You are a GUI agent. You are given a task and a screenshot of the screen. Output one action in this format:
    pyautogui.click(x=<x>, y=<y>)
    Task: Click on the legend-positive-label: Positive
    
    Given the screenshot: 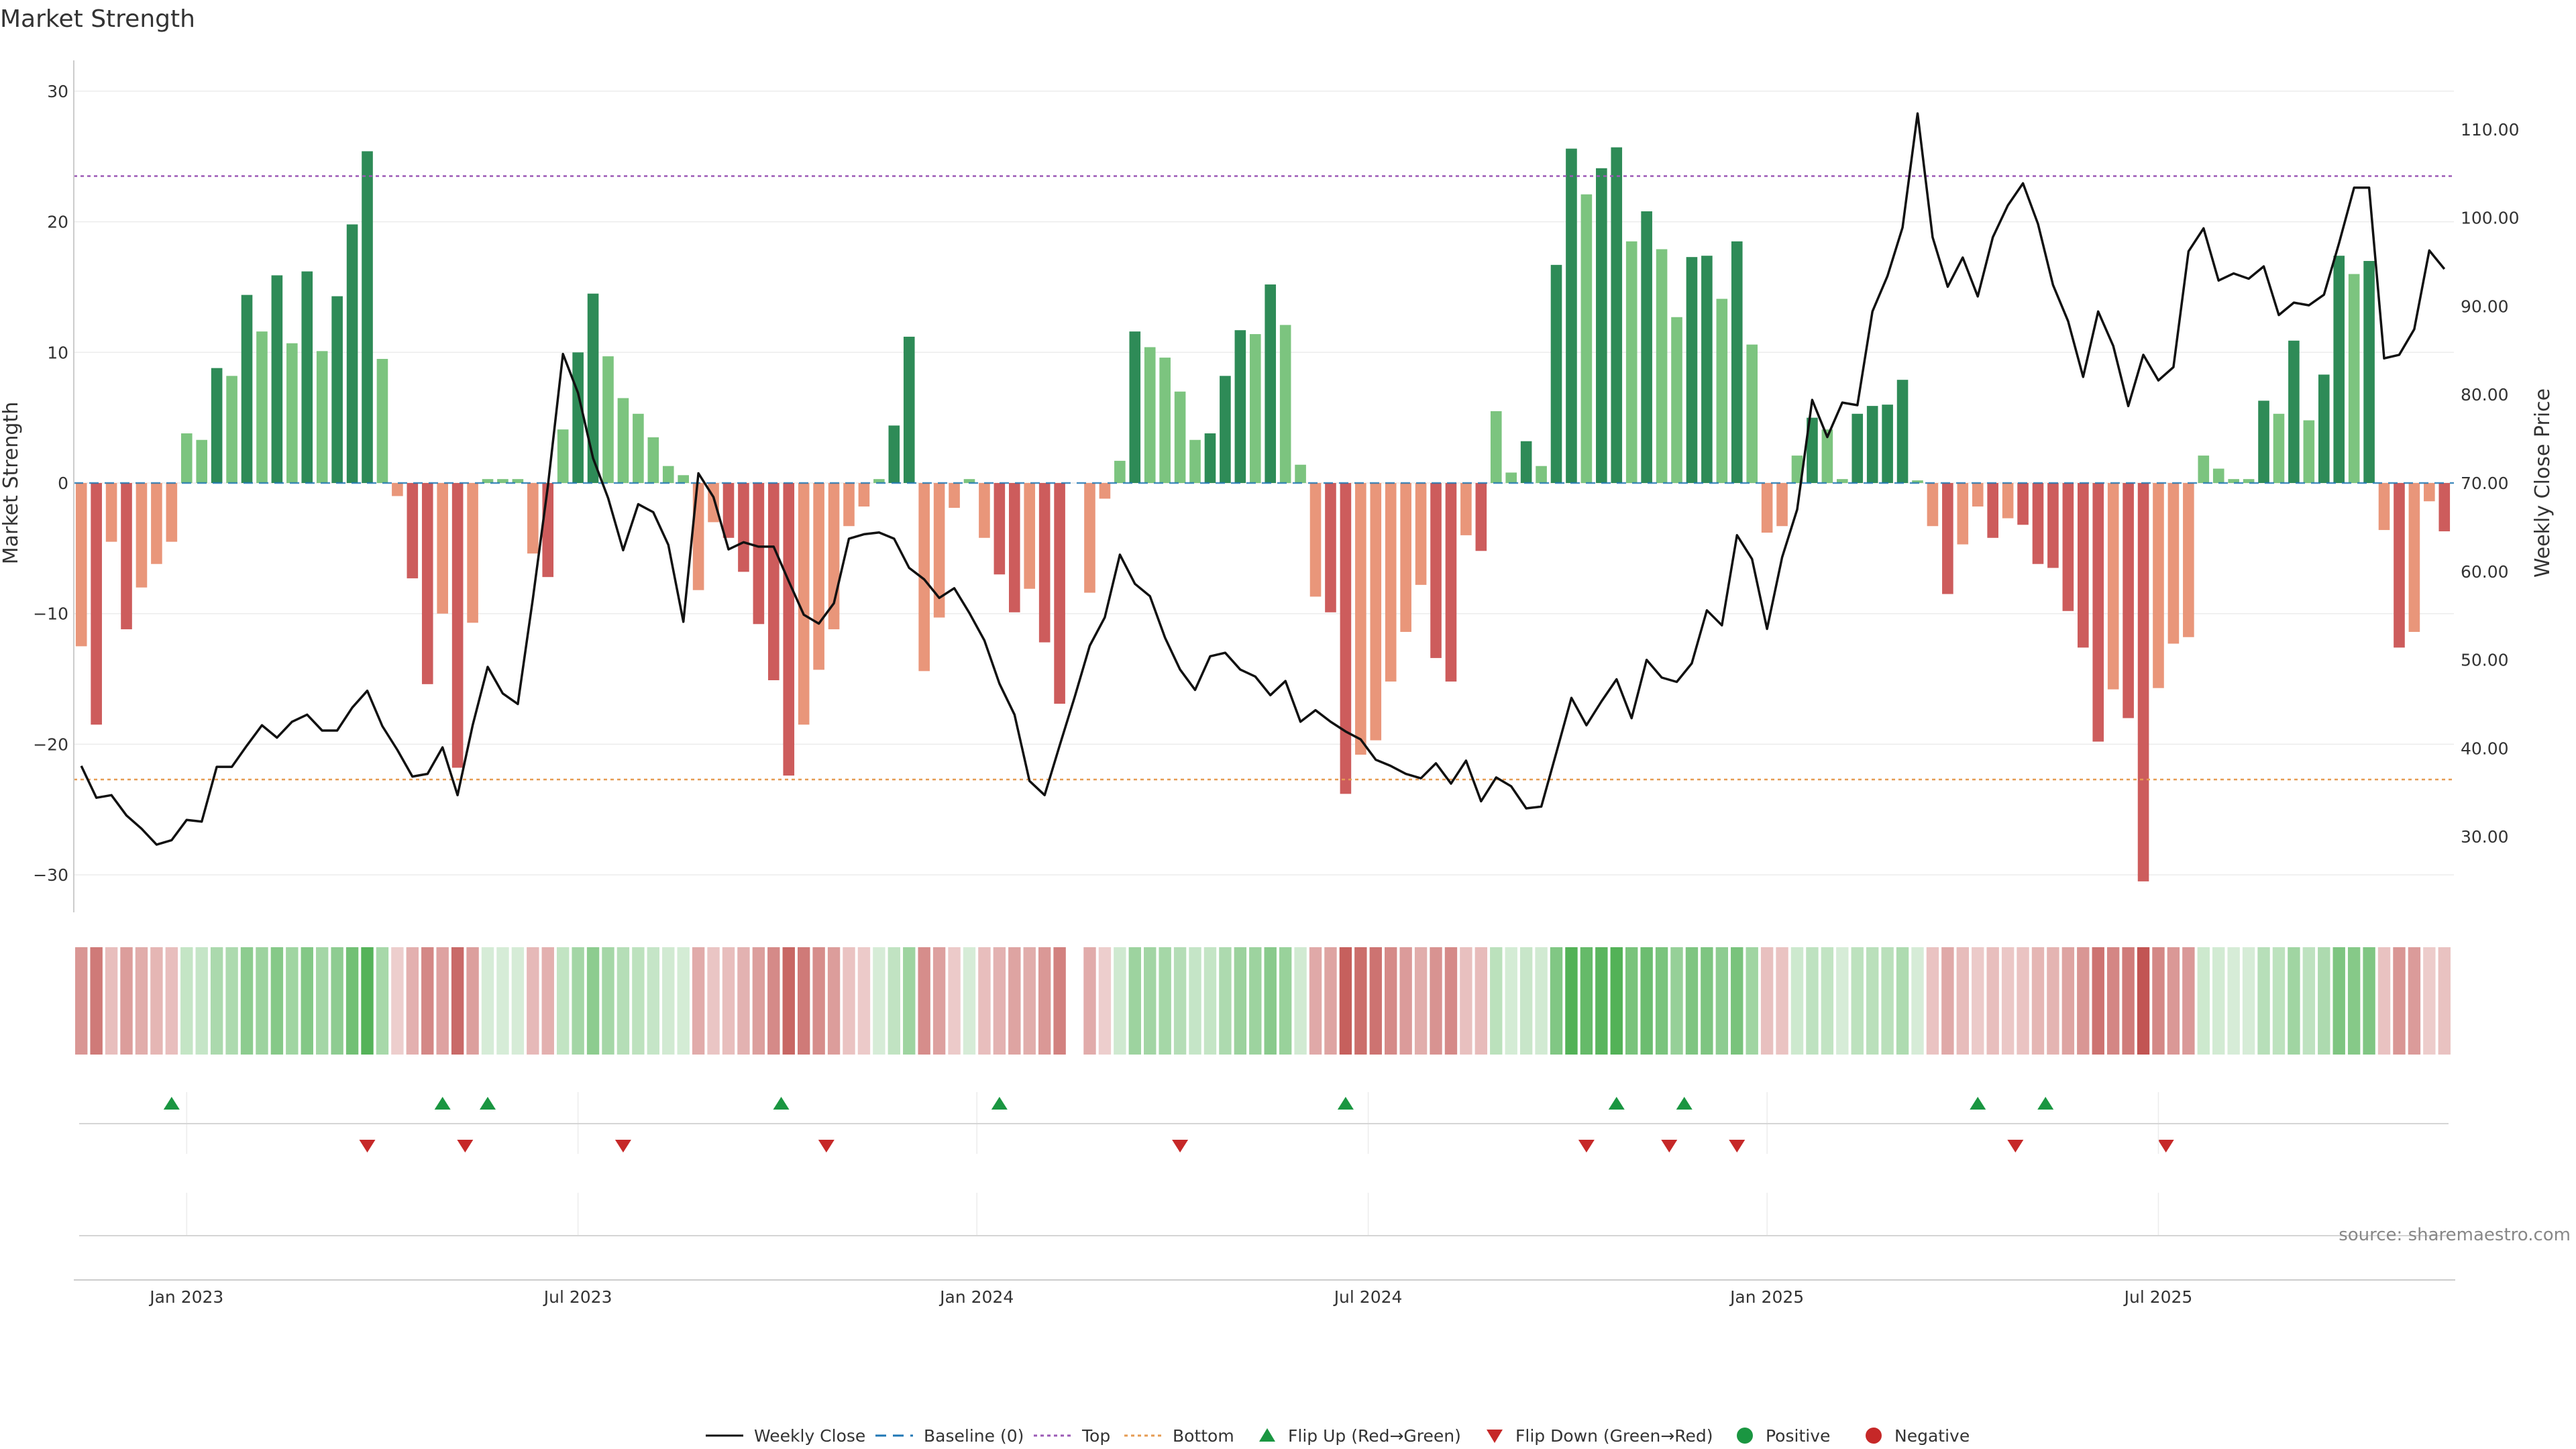 What is the action you would take?
    pyautogui.click(x=1798, y=1436)
    